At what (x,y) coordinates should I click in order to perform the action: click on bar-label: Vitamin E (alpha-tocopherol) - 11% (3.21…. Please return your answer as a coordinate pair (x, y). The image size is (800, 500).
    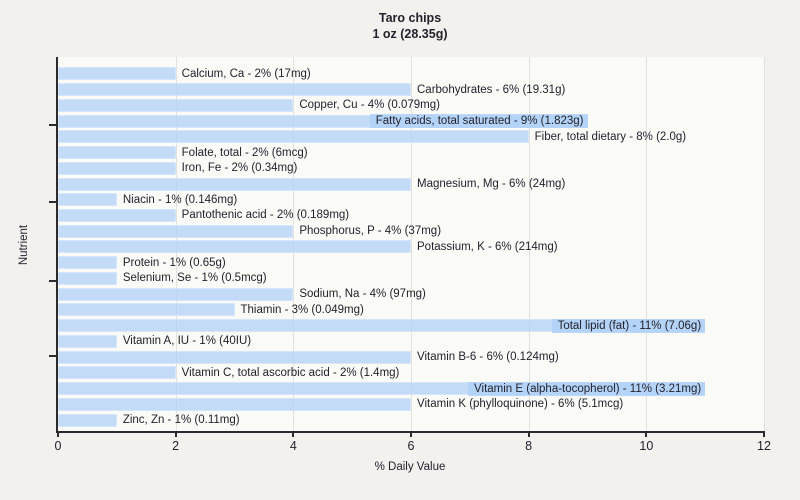
    Looking at the image, I should click on (587, 388).